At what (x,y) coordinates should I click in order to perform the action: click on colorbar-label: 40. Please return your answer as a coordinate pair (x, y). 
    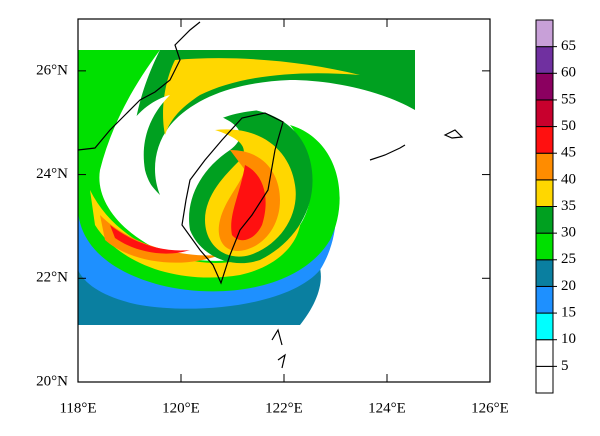
    Looking at the image, I should click on (568, 179).